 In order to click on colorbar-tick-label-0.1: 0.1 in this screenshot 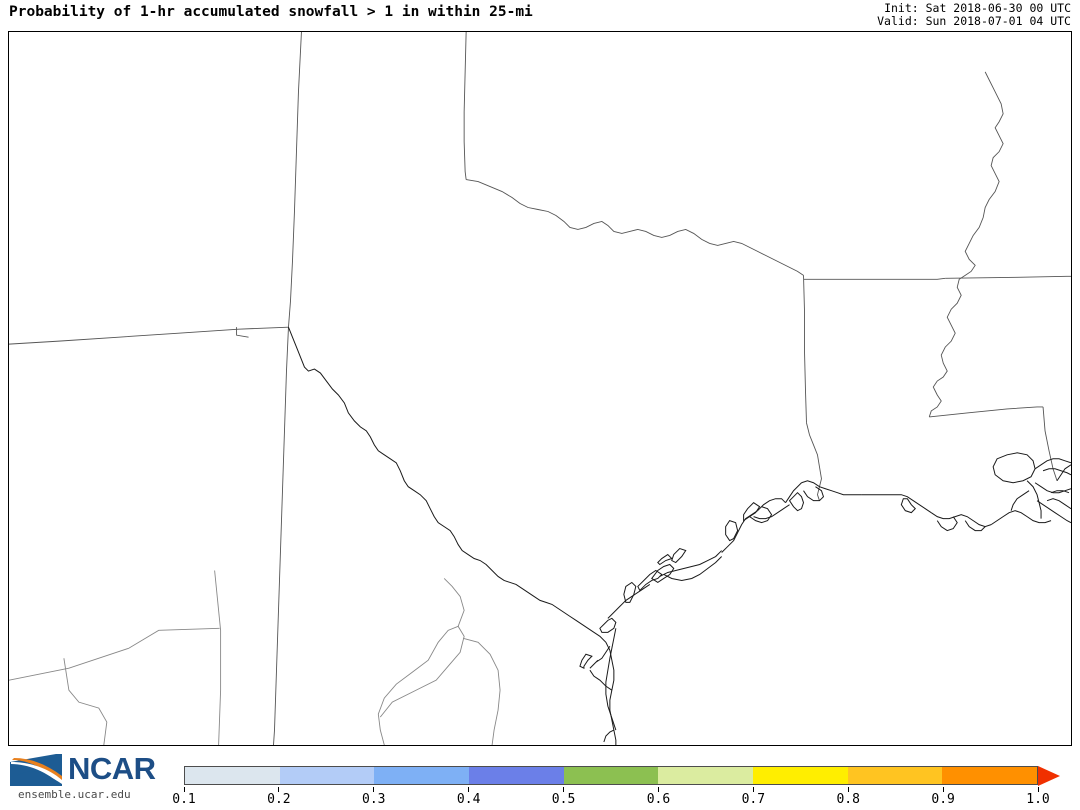, I will do `click(184, 799)`.